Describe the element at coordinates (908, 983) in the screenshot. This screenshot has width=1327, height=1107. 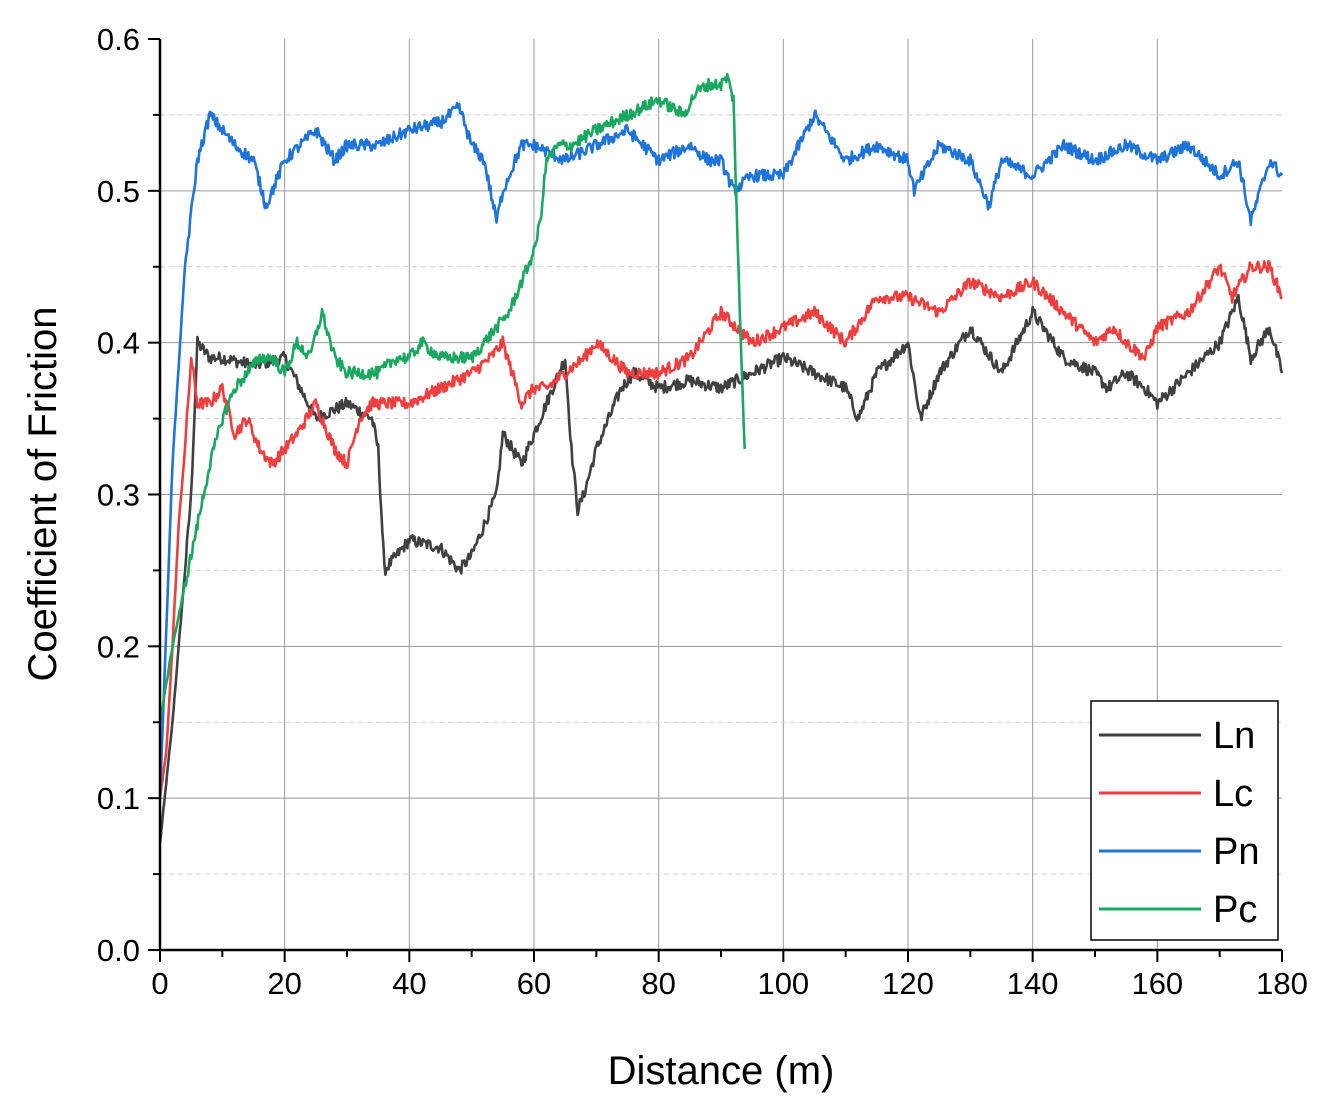
I see `x-tick-label: 120` at that location.